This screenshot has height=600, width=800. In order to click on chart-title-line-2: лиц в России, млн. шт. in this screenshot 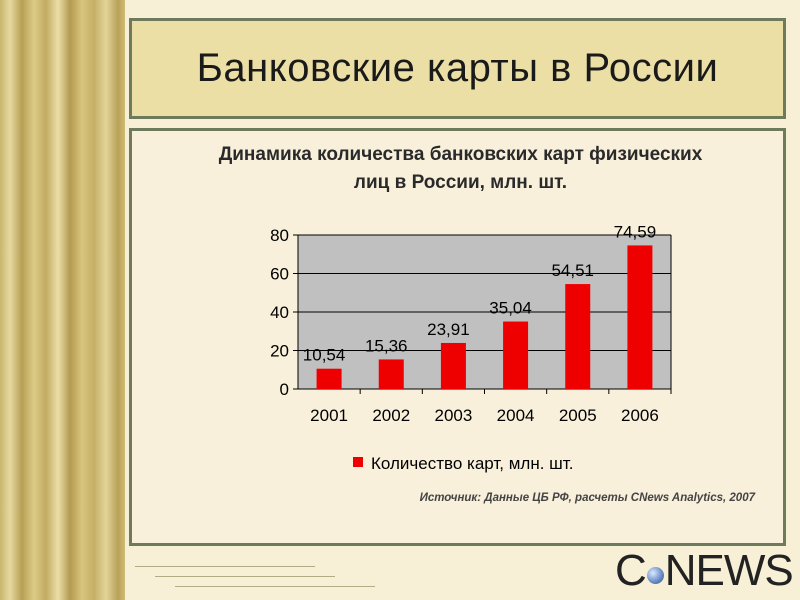, I will do `click(460, 182)`.